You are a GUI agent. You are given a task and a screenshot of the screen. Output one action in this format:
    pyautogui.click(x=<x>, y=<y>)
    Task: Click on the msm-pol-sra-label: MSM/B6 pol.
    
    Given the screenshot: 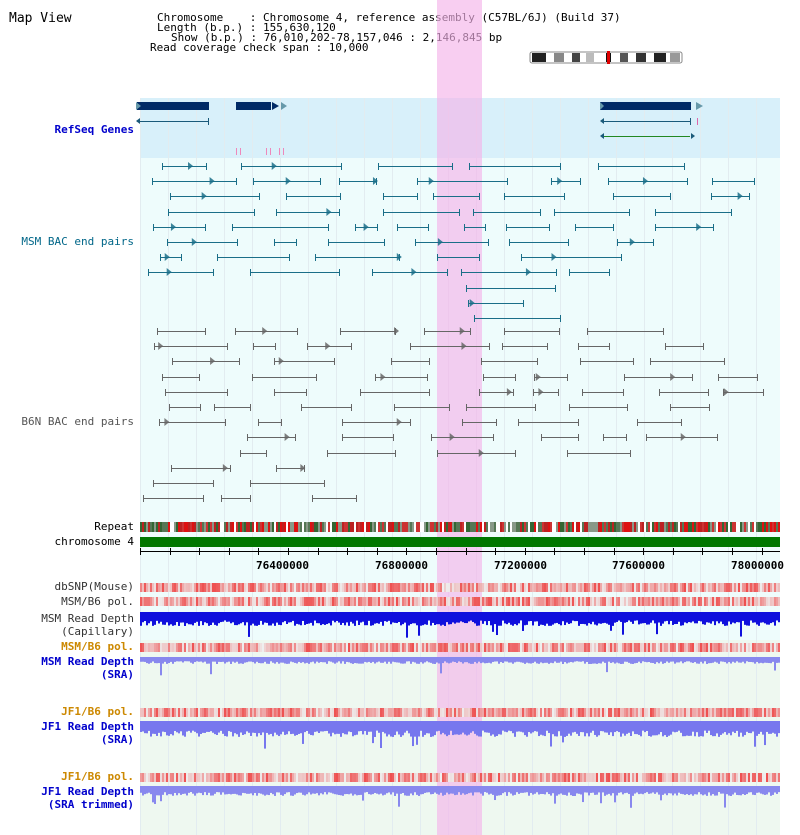 What is the action you would take?
    pyautogui.click(x=97, y=646)
    